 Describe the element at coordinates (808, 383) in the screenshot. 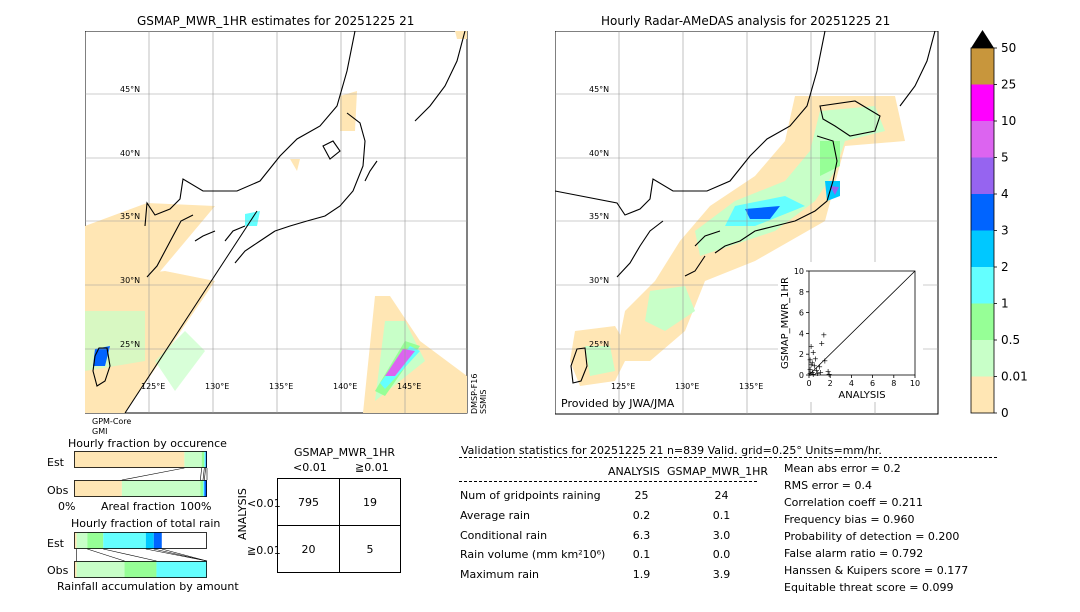

I see `scatter-xtick-label: 0` at that location.